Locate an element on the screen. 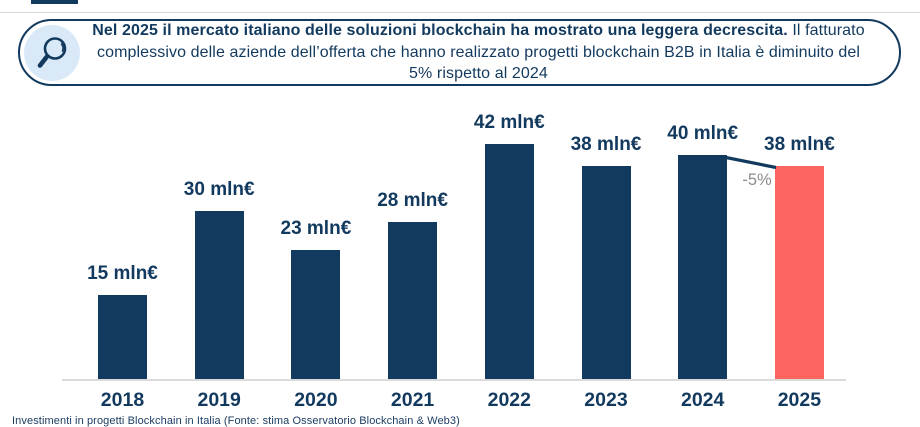 The height and width of the screenshot is (427, 920). bar-2023 is located at coordinates (606, 272).